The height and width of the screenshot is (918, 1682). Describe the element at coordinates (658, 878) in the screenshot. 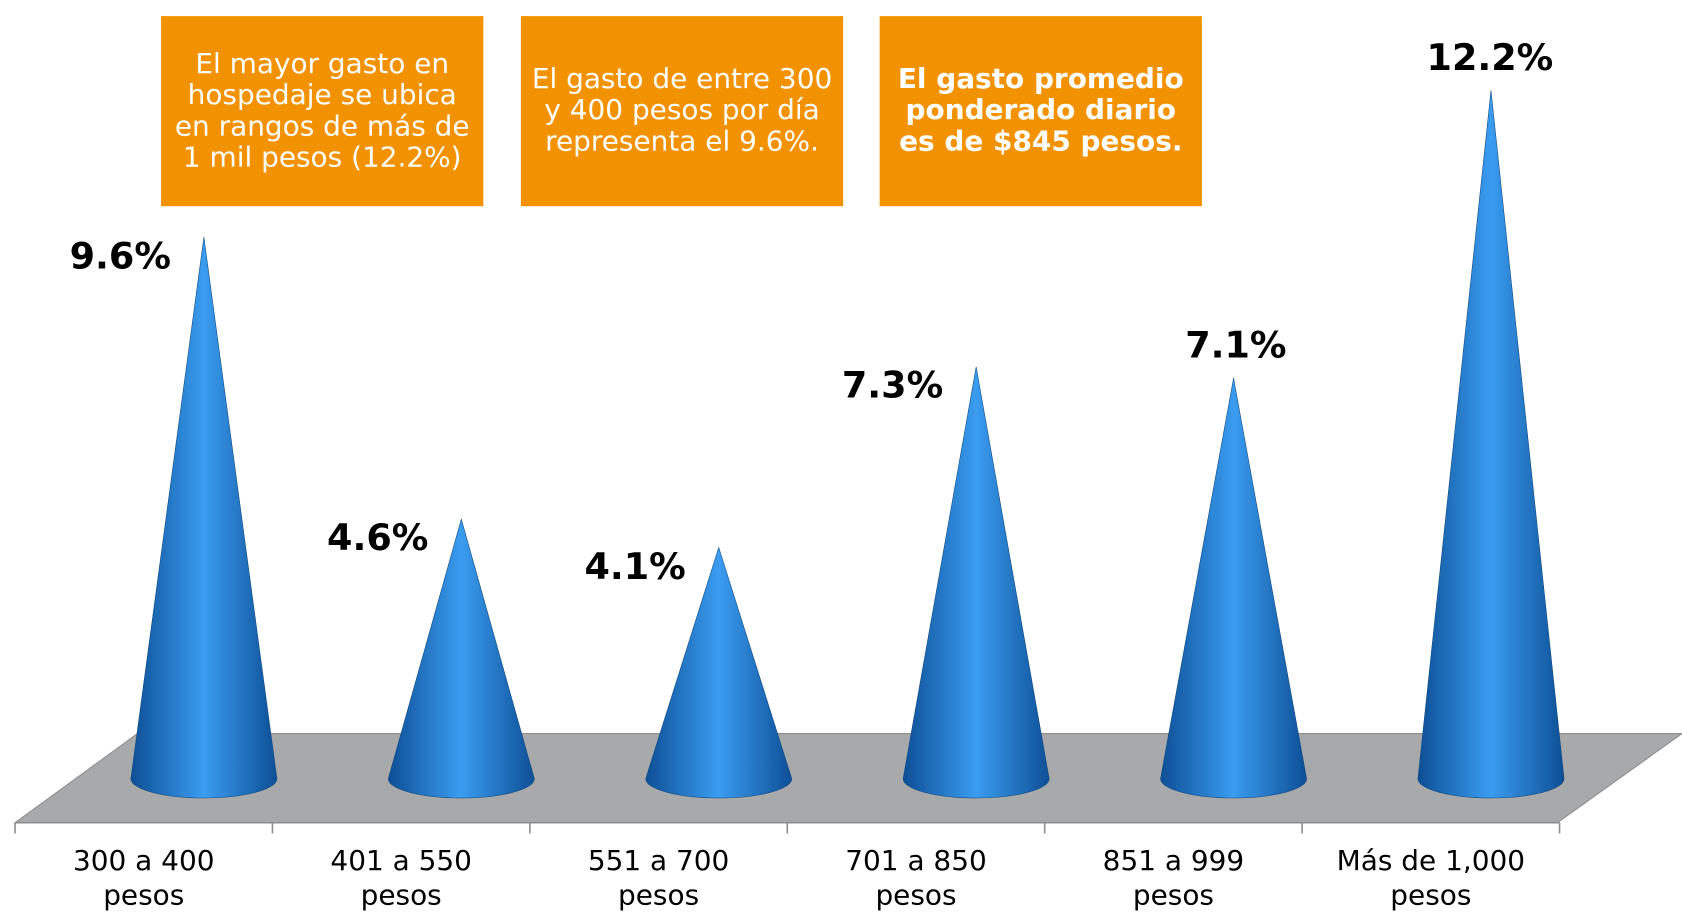

I see `x-tick-label: 551 a 700 pesos` at that location.